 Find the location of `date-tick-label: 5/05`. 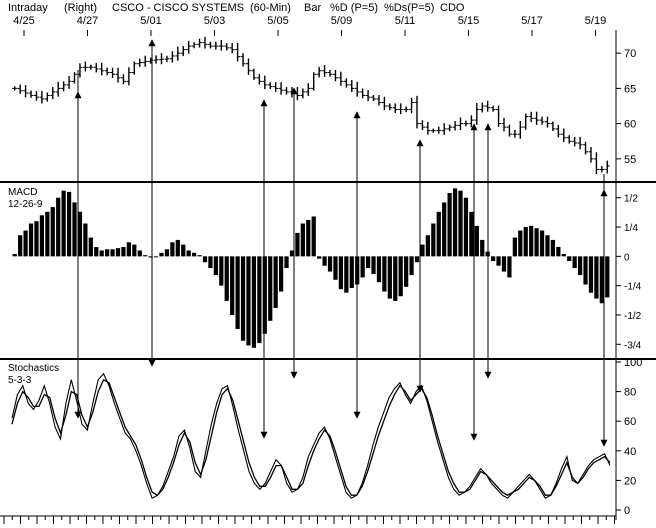

date-tick-label: 5/05 is located at coordinates (277, 21).